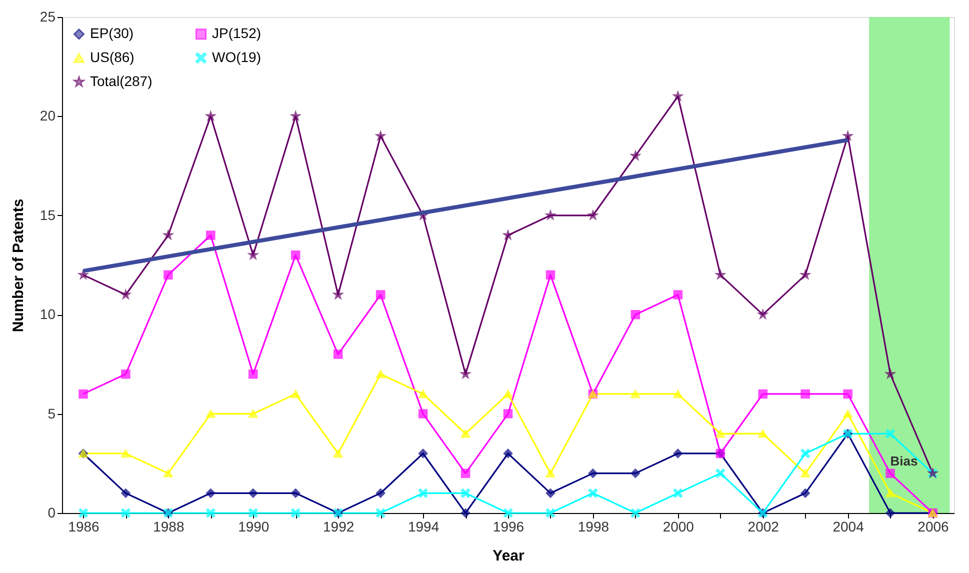 This screenshot has width=969, height=573. I want to click on annotation: Bias, so click(904, 460).